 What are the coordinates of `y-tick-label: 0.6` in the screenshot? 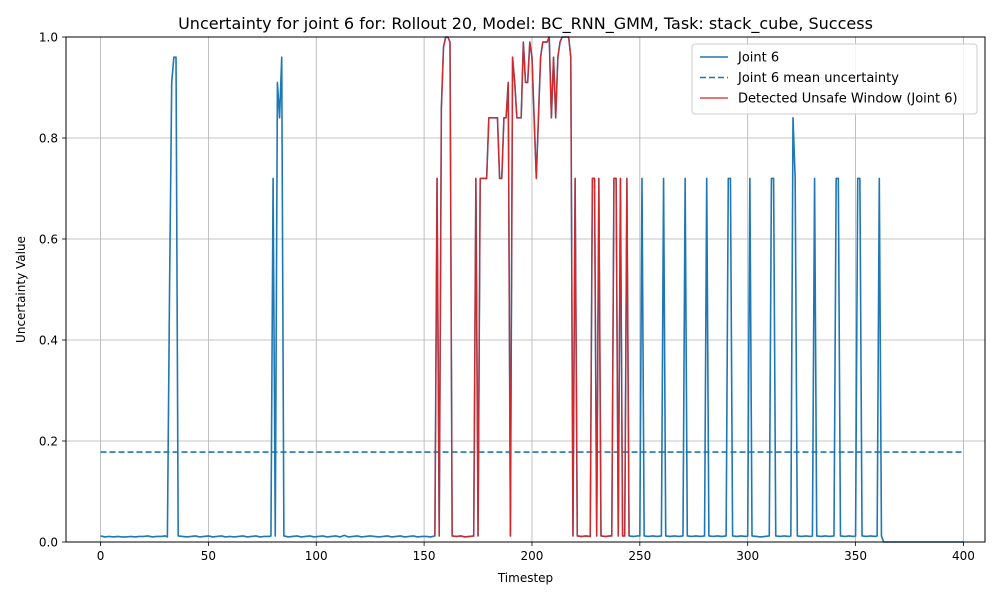 It's located at (48, 240).